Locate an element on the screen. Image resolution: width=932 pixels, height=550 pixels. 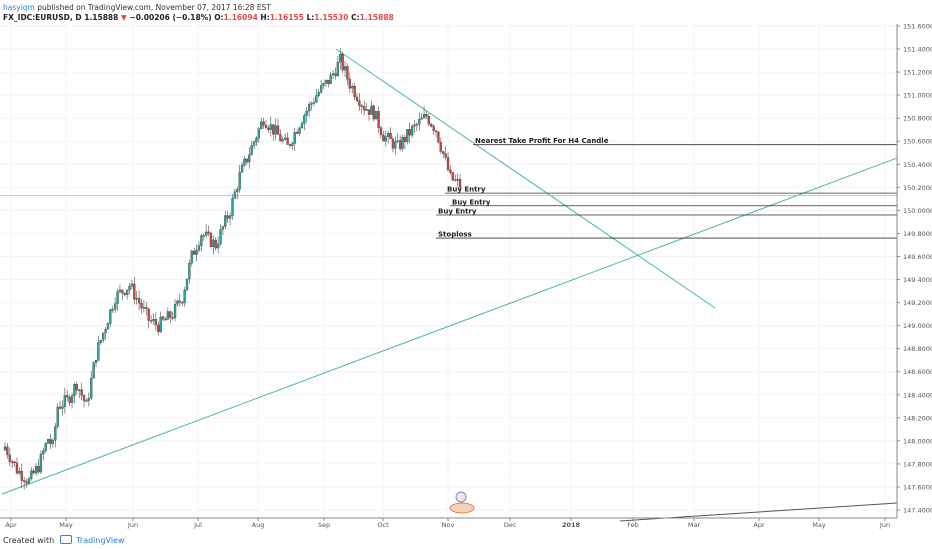
annotation-label: Stoploss is located at coordinates (455, 235).